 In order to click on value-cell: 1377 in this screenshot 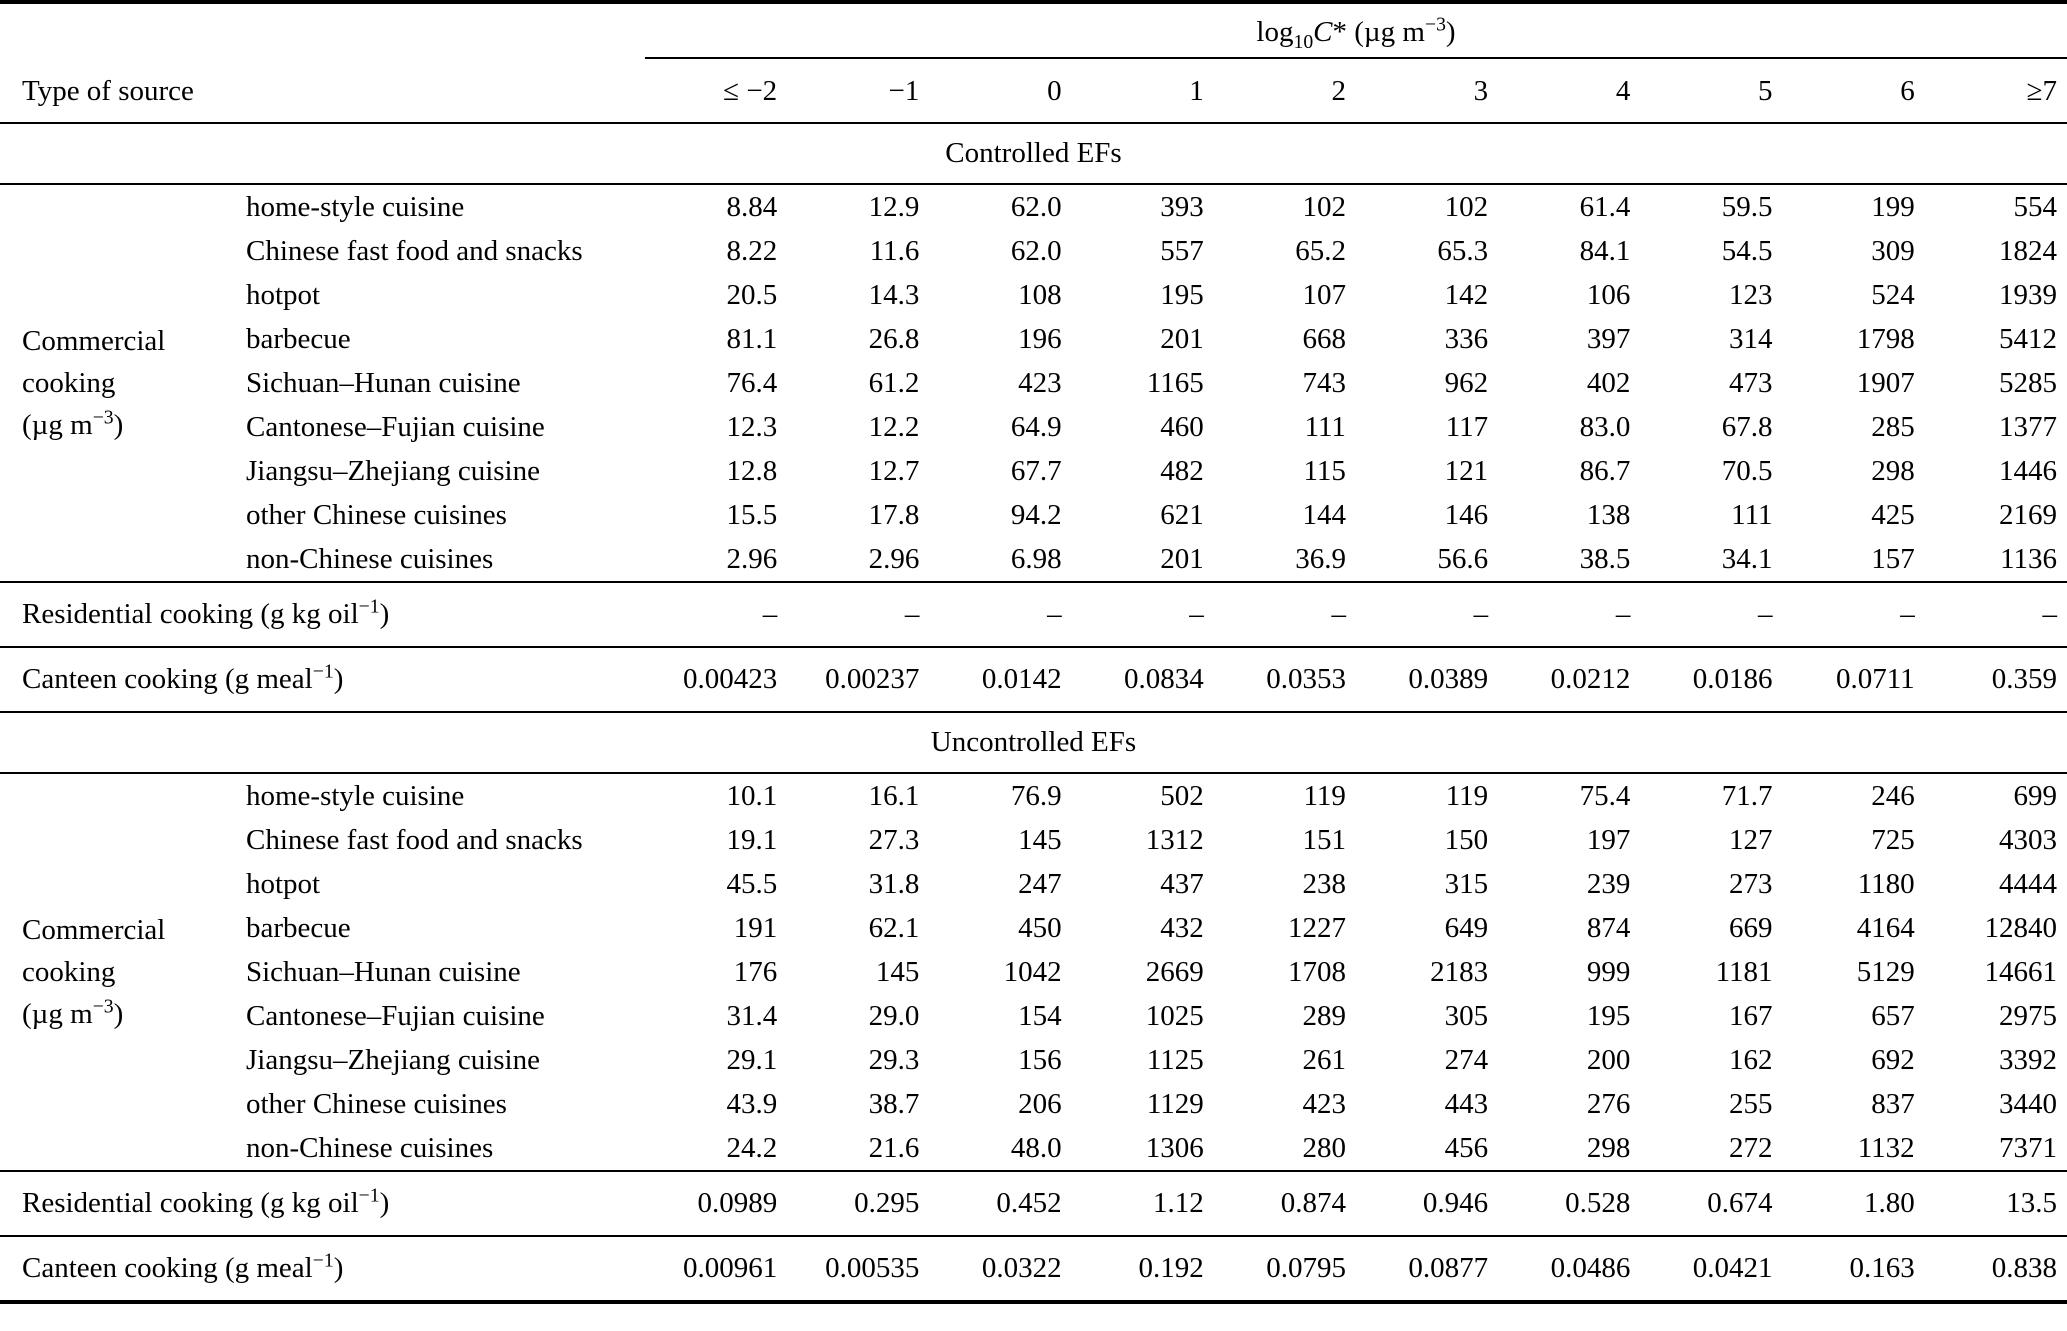, I will do `click(2028, 427)`.